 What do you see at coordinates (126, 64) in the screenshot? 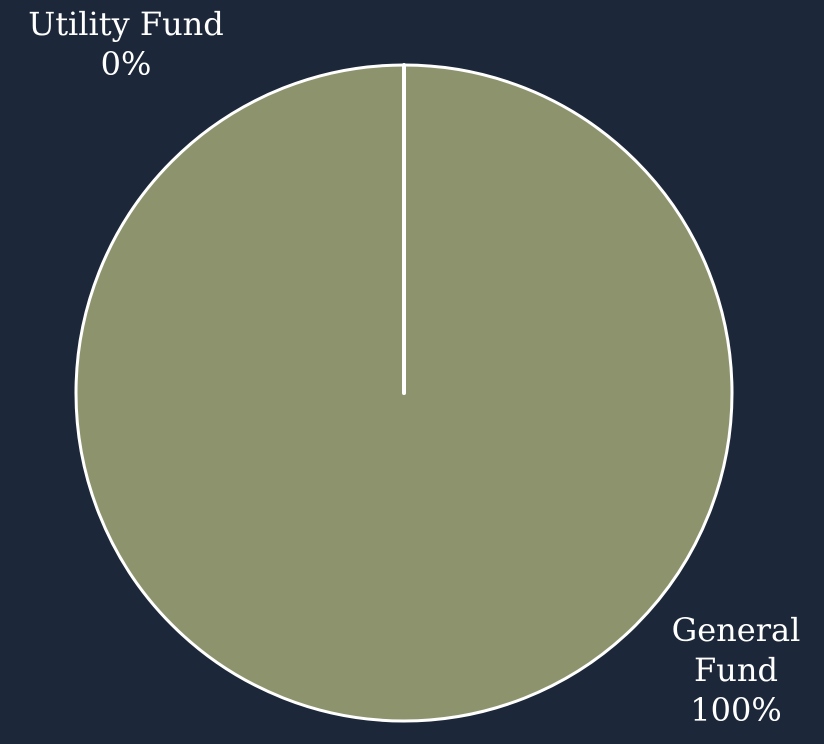
I see `slice-percent-utility-fund: 0%` at bounding box center [126, 64].